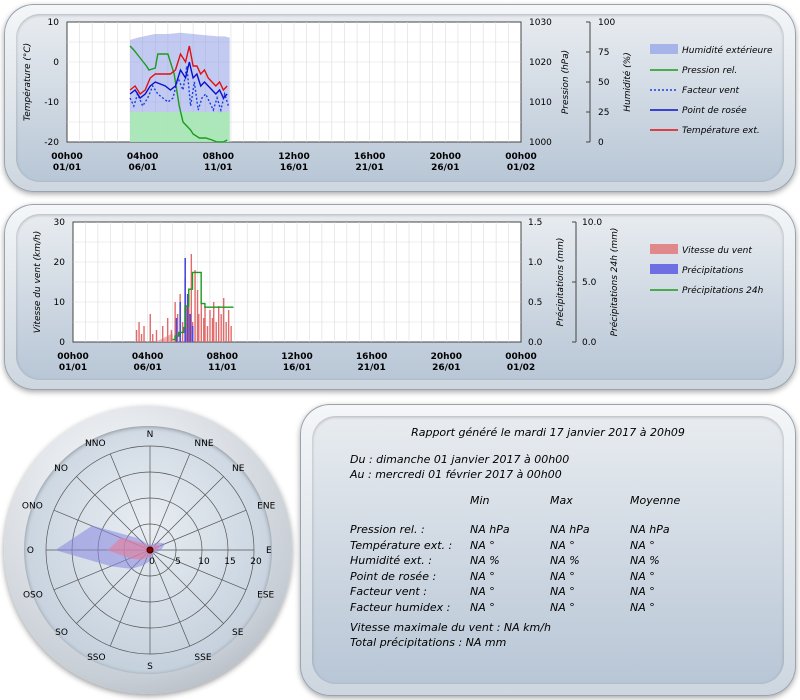 This screenshot has height=700, width=800. I want to click on wind-x-tick-date: 01/01, so click(73, 368).